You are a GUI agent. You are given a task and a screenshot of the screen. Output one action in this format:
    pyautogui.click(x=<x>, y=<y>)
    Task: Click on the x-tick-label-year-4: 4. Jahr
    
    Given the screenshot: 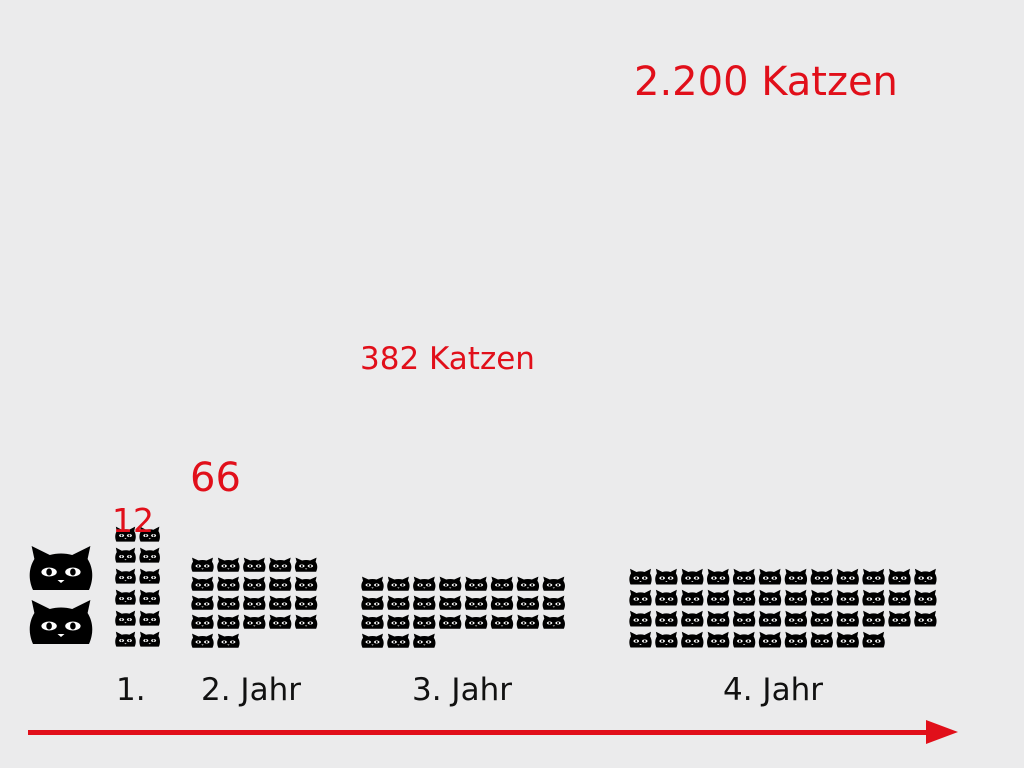 What is the action you would take?
    pyautogui.click(x=773, y=690)
    